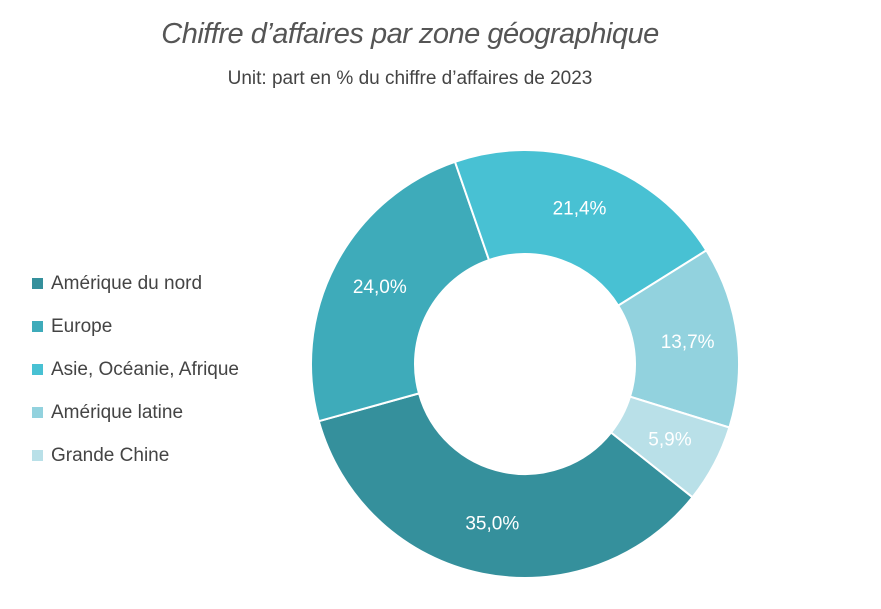  I want to click on slice-label-amerique-latine: 13,7%, so click(688, 342).